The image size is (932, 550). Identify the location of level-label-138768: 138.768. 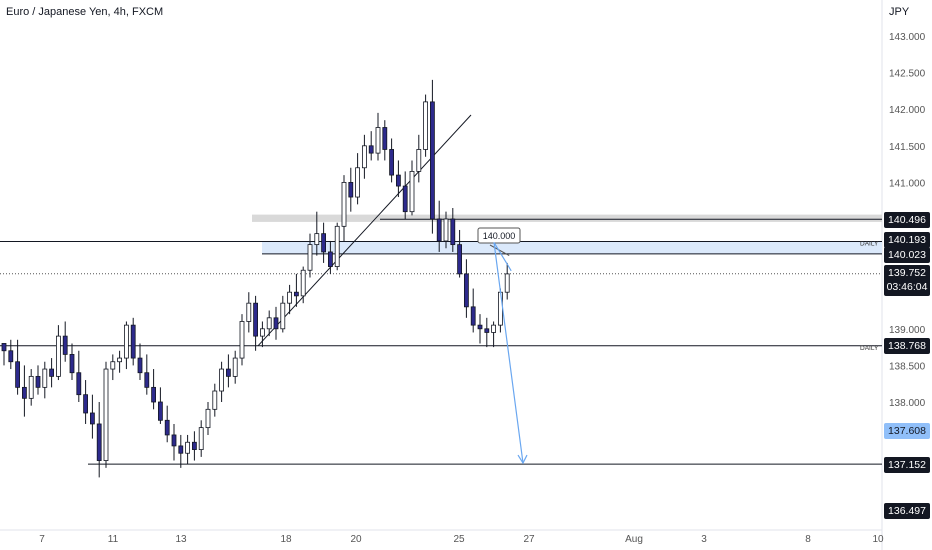
(907, 346).